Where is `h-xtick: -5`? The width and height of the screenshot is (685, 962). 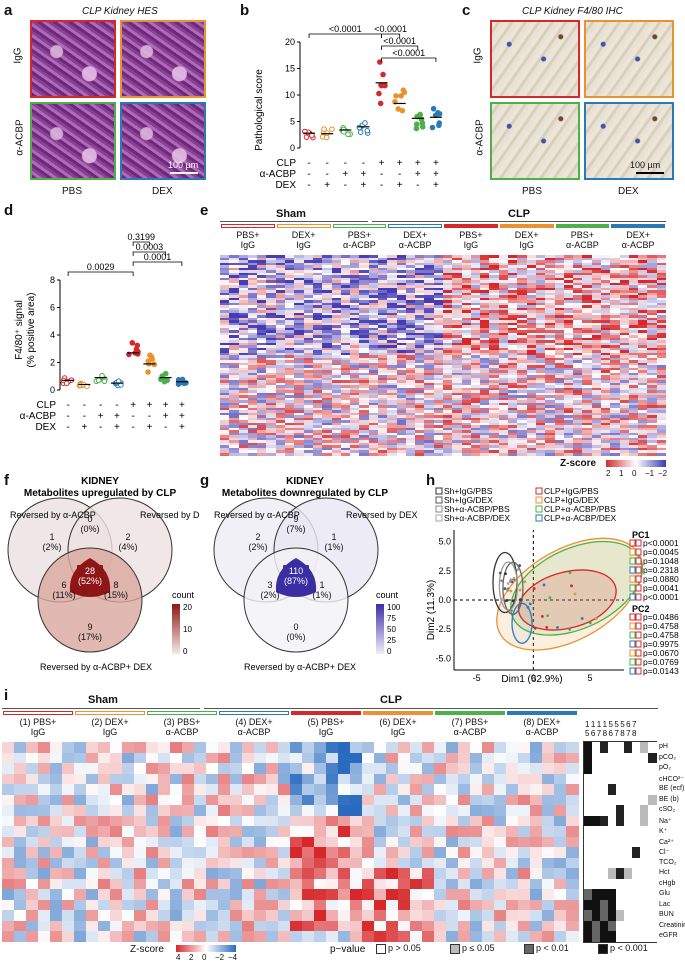
h-xtick: -5 is located at coordinates (477, 678).